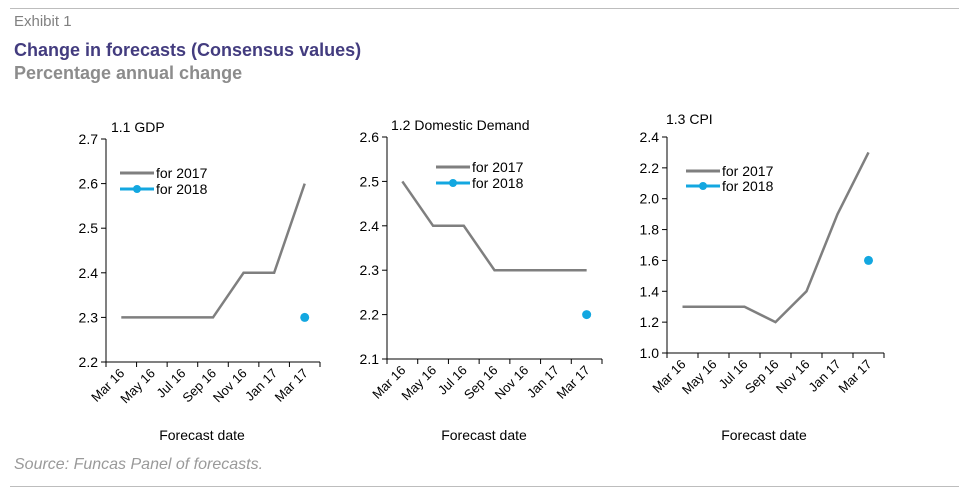 This screenshot has height=497, width=969. What do you see at coordinates (650, 260) in the screenshot?
I see `y-tick-label: 1.6` at bounding box center [650, 260].